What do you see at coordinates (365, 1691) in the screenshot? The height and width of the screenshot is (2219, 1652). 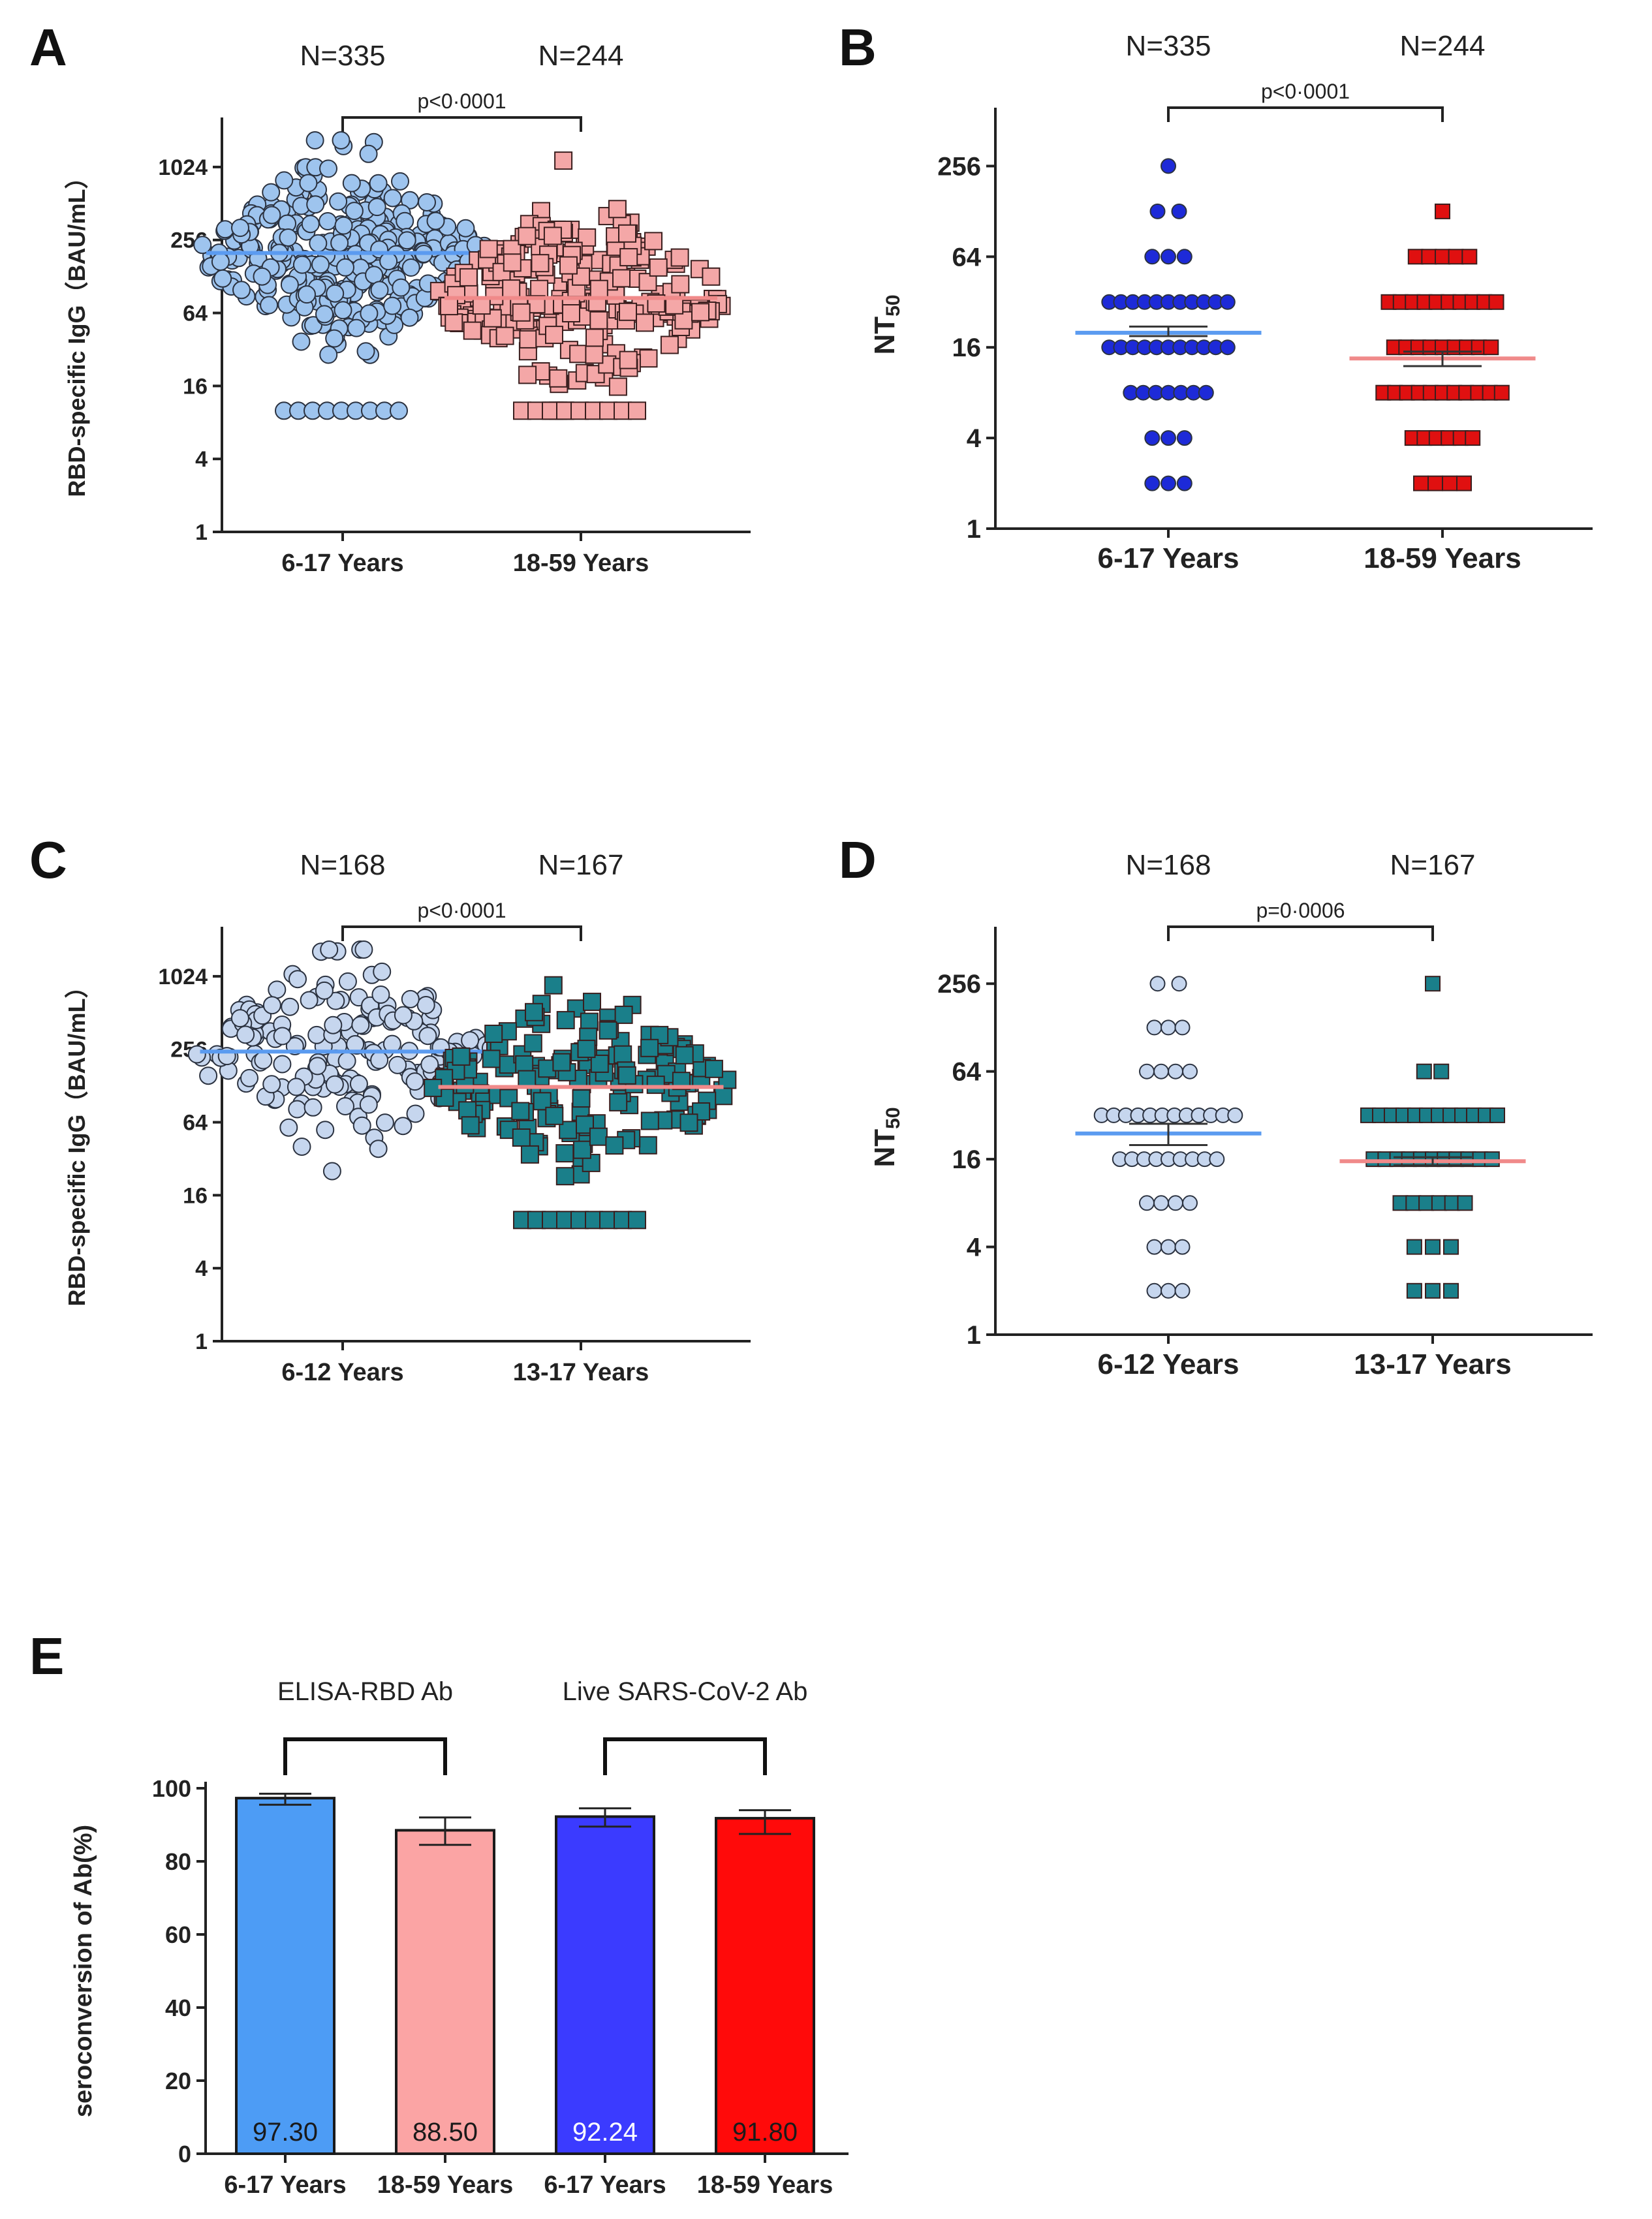 I see `group-label: ELISA-RBD Ab` at bounding box center [365, 1691].